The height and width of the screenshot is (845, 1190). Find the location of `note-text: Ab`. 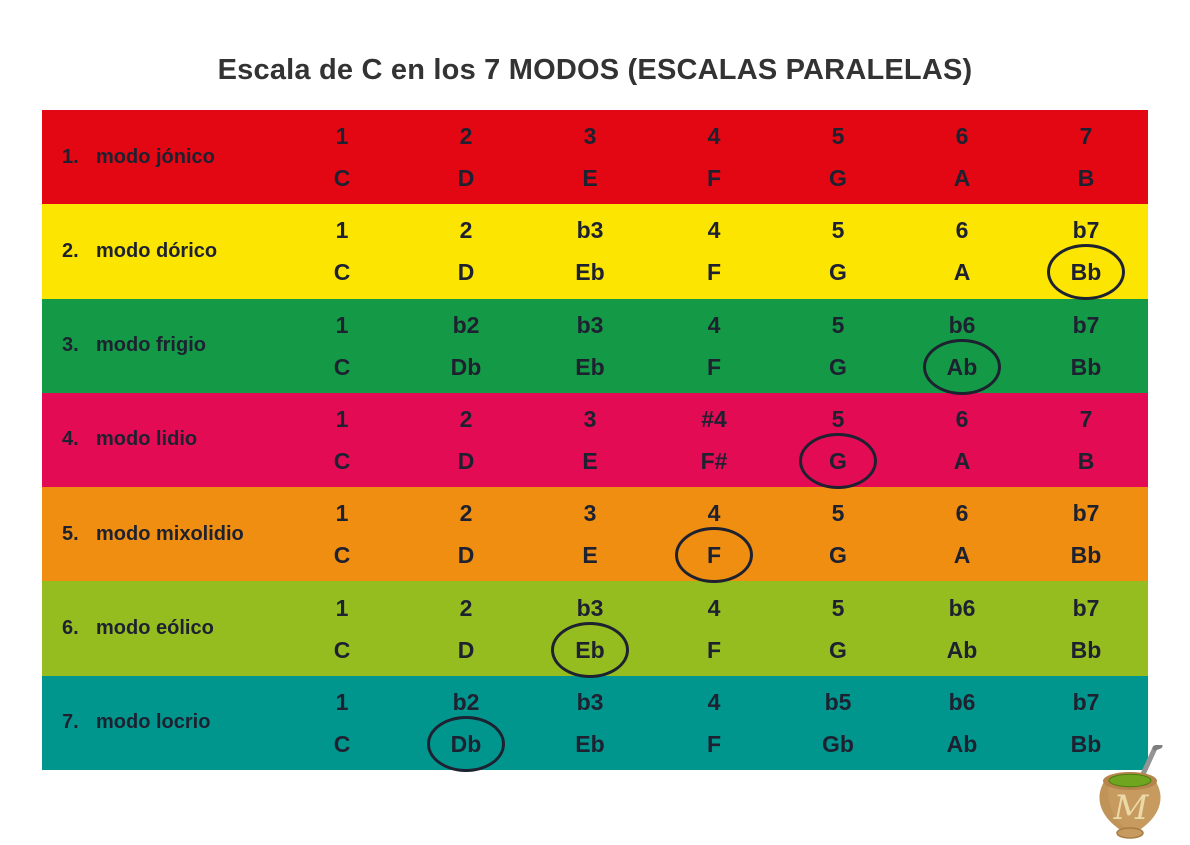

note-text: Ab is located at coordinates (962, 366).